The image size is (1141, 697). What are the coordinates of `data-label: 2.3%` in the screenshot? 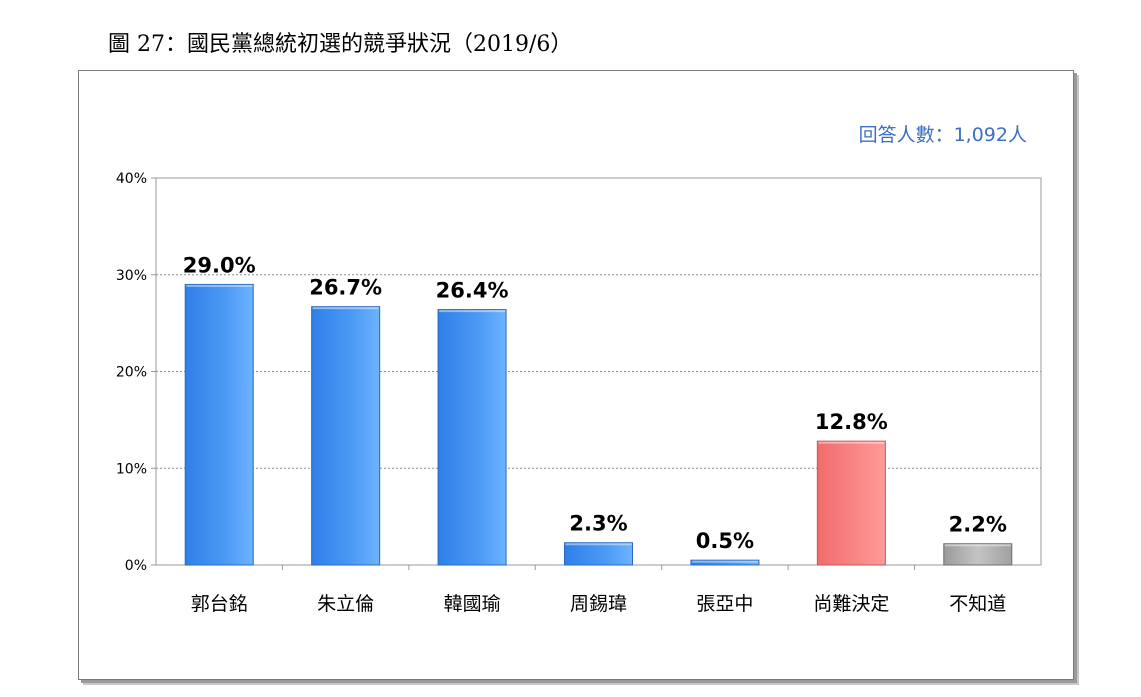 It's located at (598, 524).